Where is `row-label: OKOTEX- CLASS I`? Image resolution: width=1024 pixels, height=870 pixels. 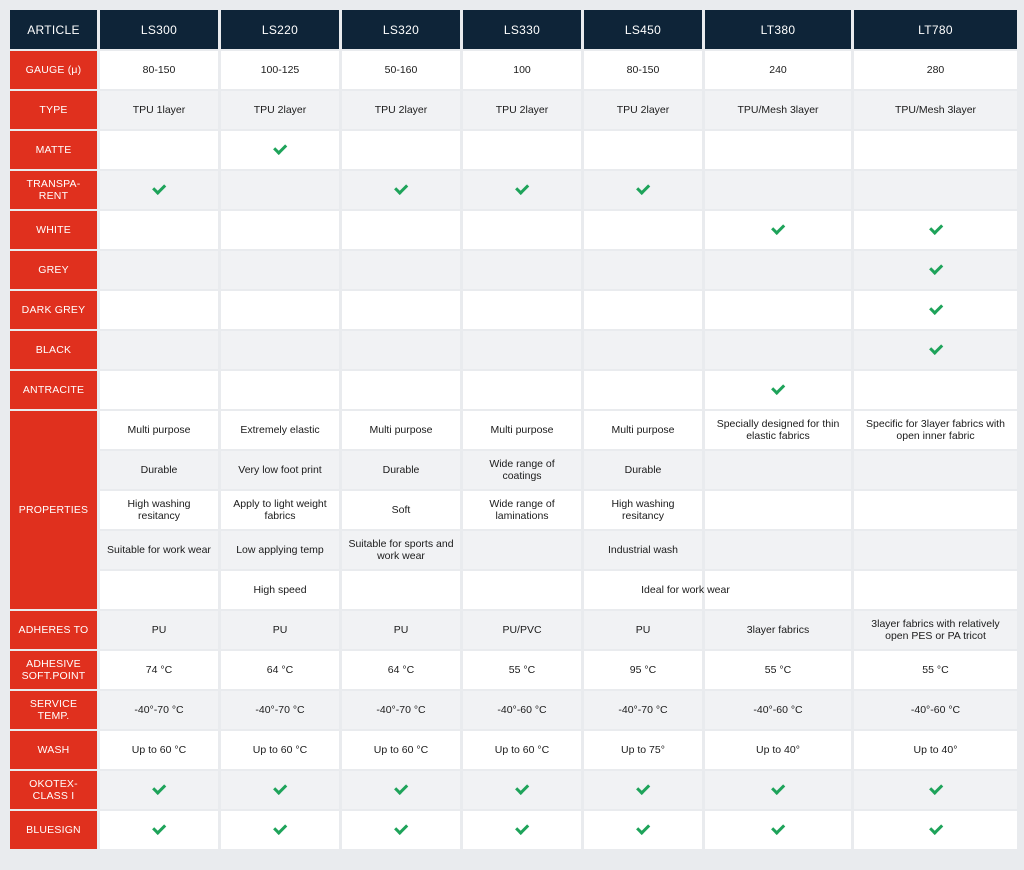 row-label: OKOTEX- CLASS I is located at coordinates (53, 790).